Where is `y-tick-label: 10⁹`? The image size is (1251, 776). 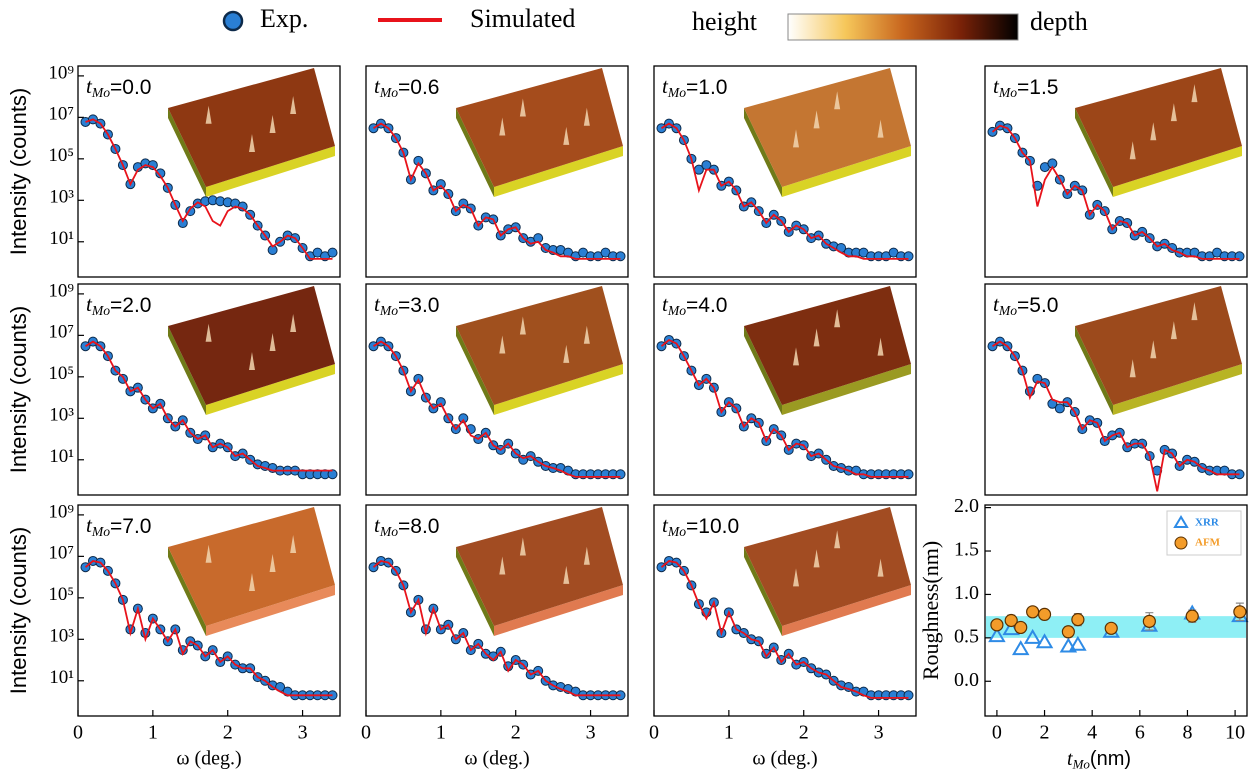
y-tick-label: 10⁹ is located at coordinates (61, 511).